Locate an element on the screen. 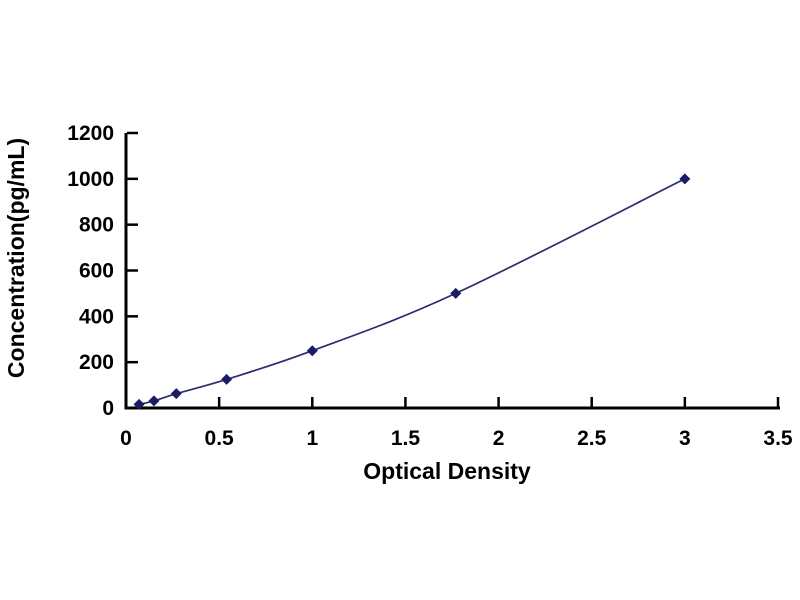 Image resolution: width=800 pixels, height=600 pixels. x-tick-label: 3 is located at coordinates (685, 438).